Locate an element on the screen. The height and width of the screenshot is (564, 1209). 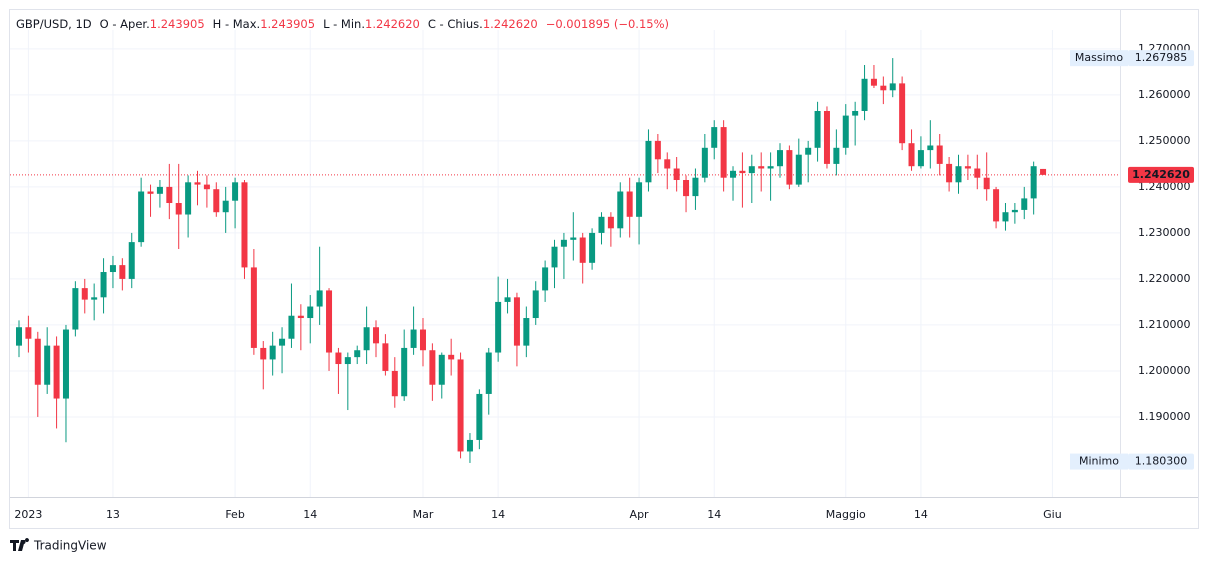
y-tick-label: 1.240000 is located at coordinates (1164, 186).